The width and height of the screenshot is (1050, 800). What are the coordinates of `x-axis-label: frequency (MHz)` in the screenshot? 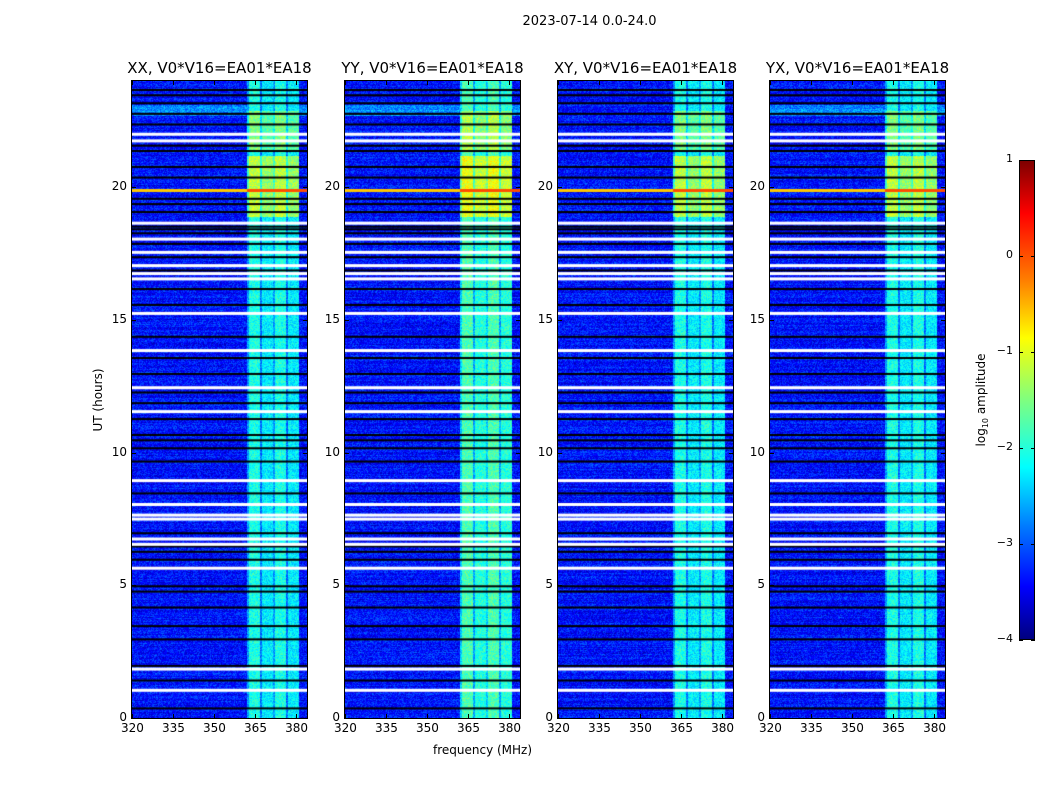 It's located at (483, 750).